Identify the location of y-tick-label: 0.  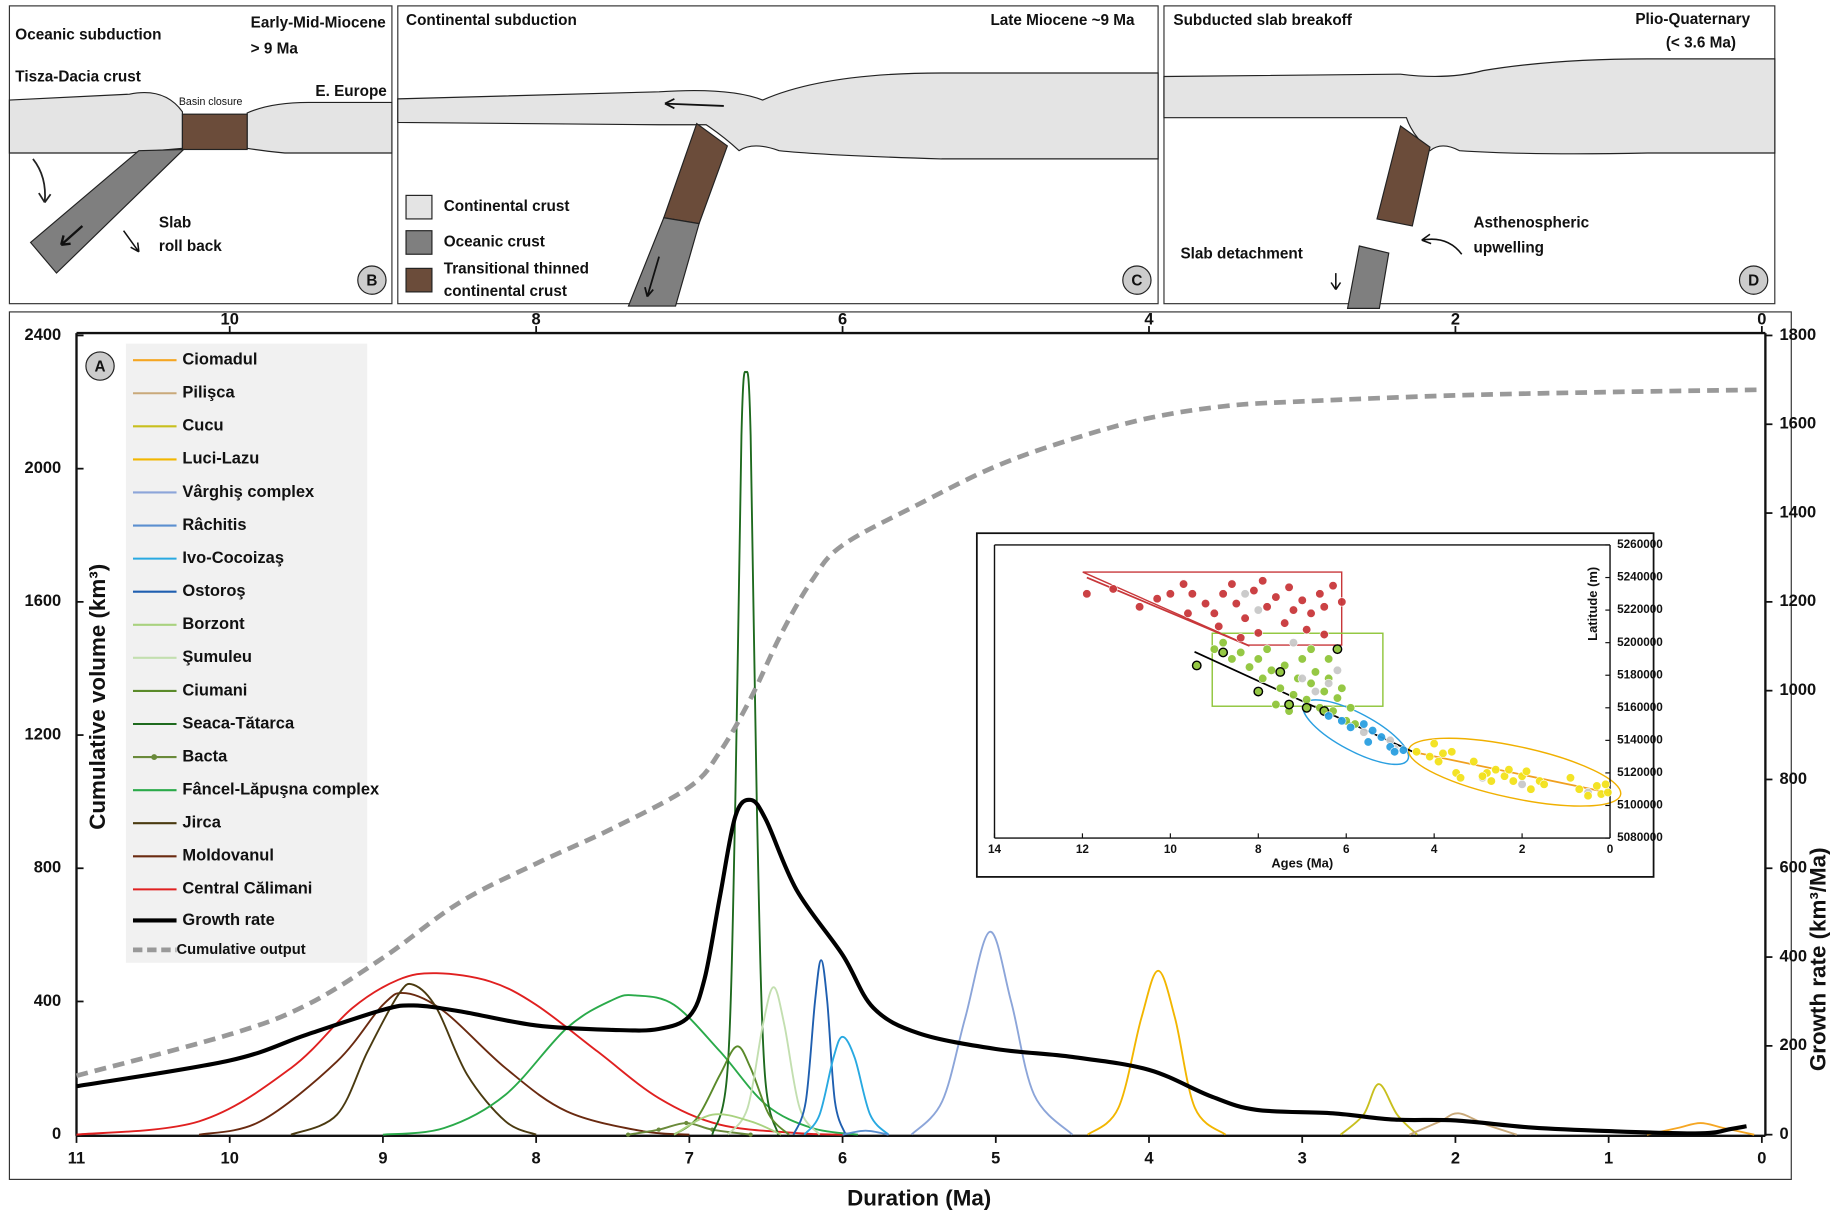
(56, 1134).